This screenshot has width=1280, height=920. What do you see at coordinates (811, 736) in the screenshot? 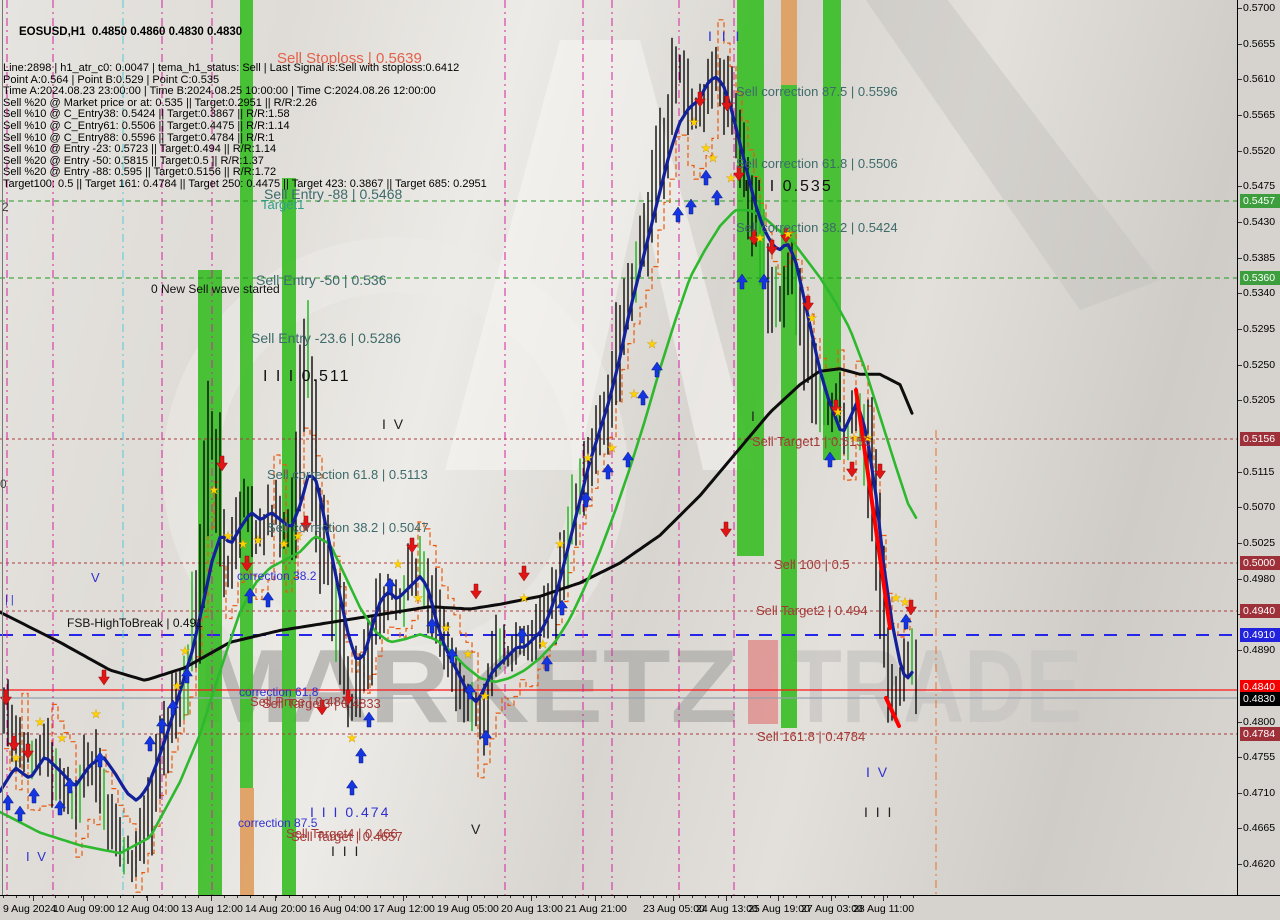
I see `chart-annotation: Sell 161.8 | 0.4784` at bounding box center [811, 736].